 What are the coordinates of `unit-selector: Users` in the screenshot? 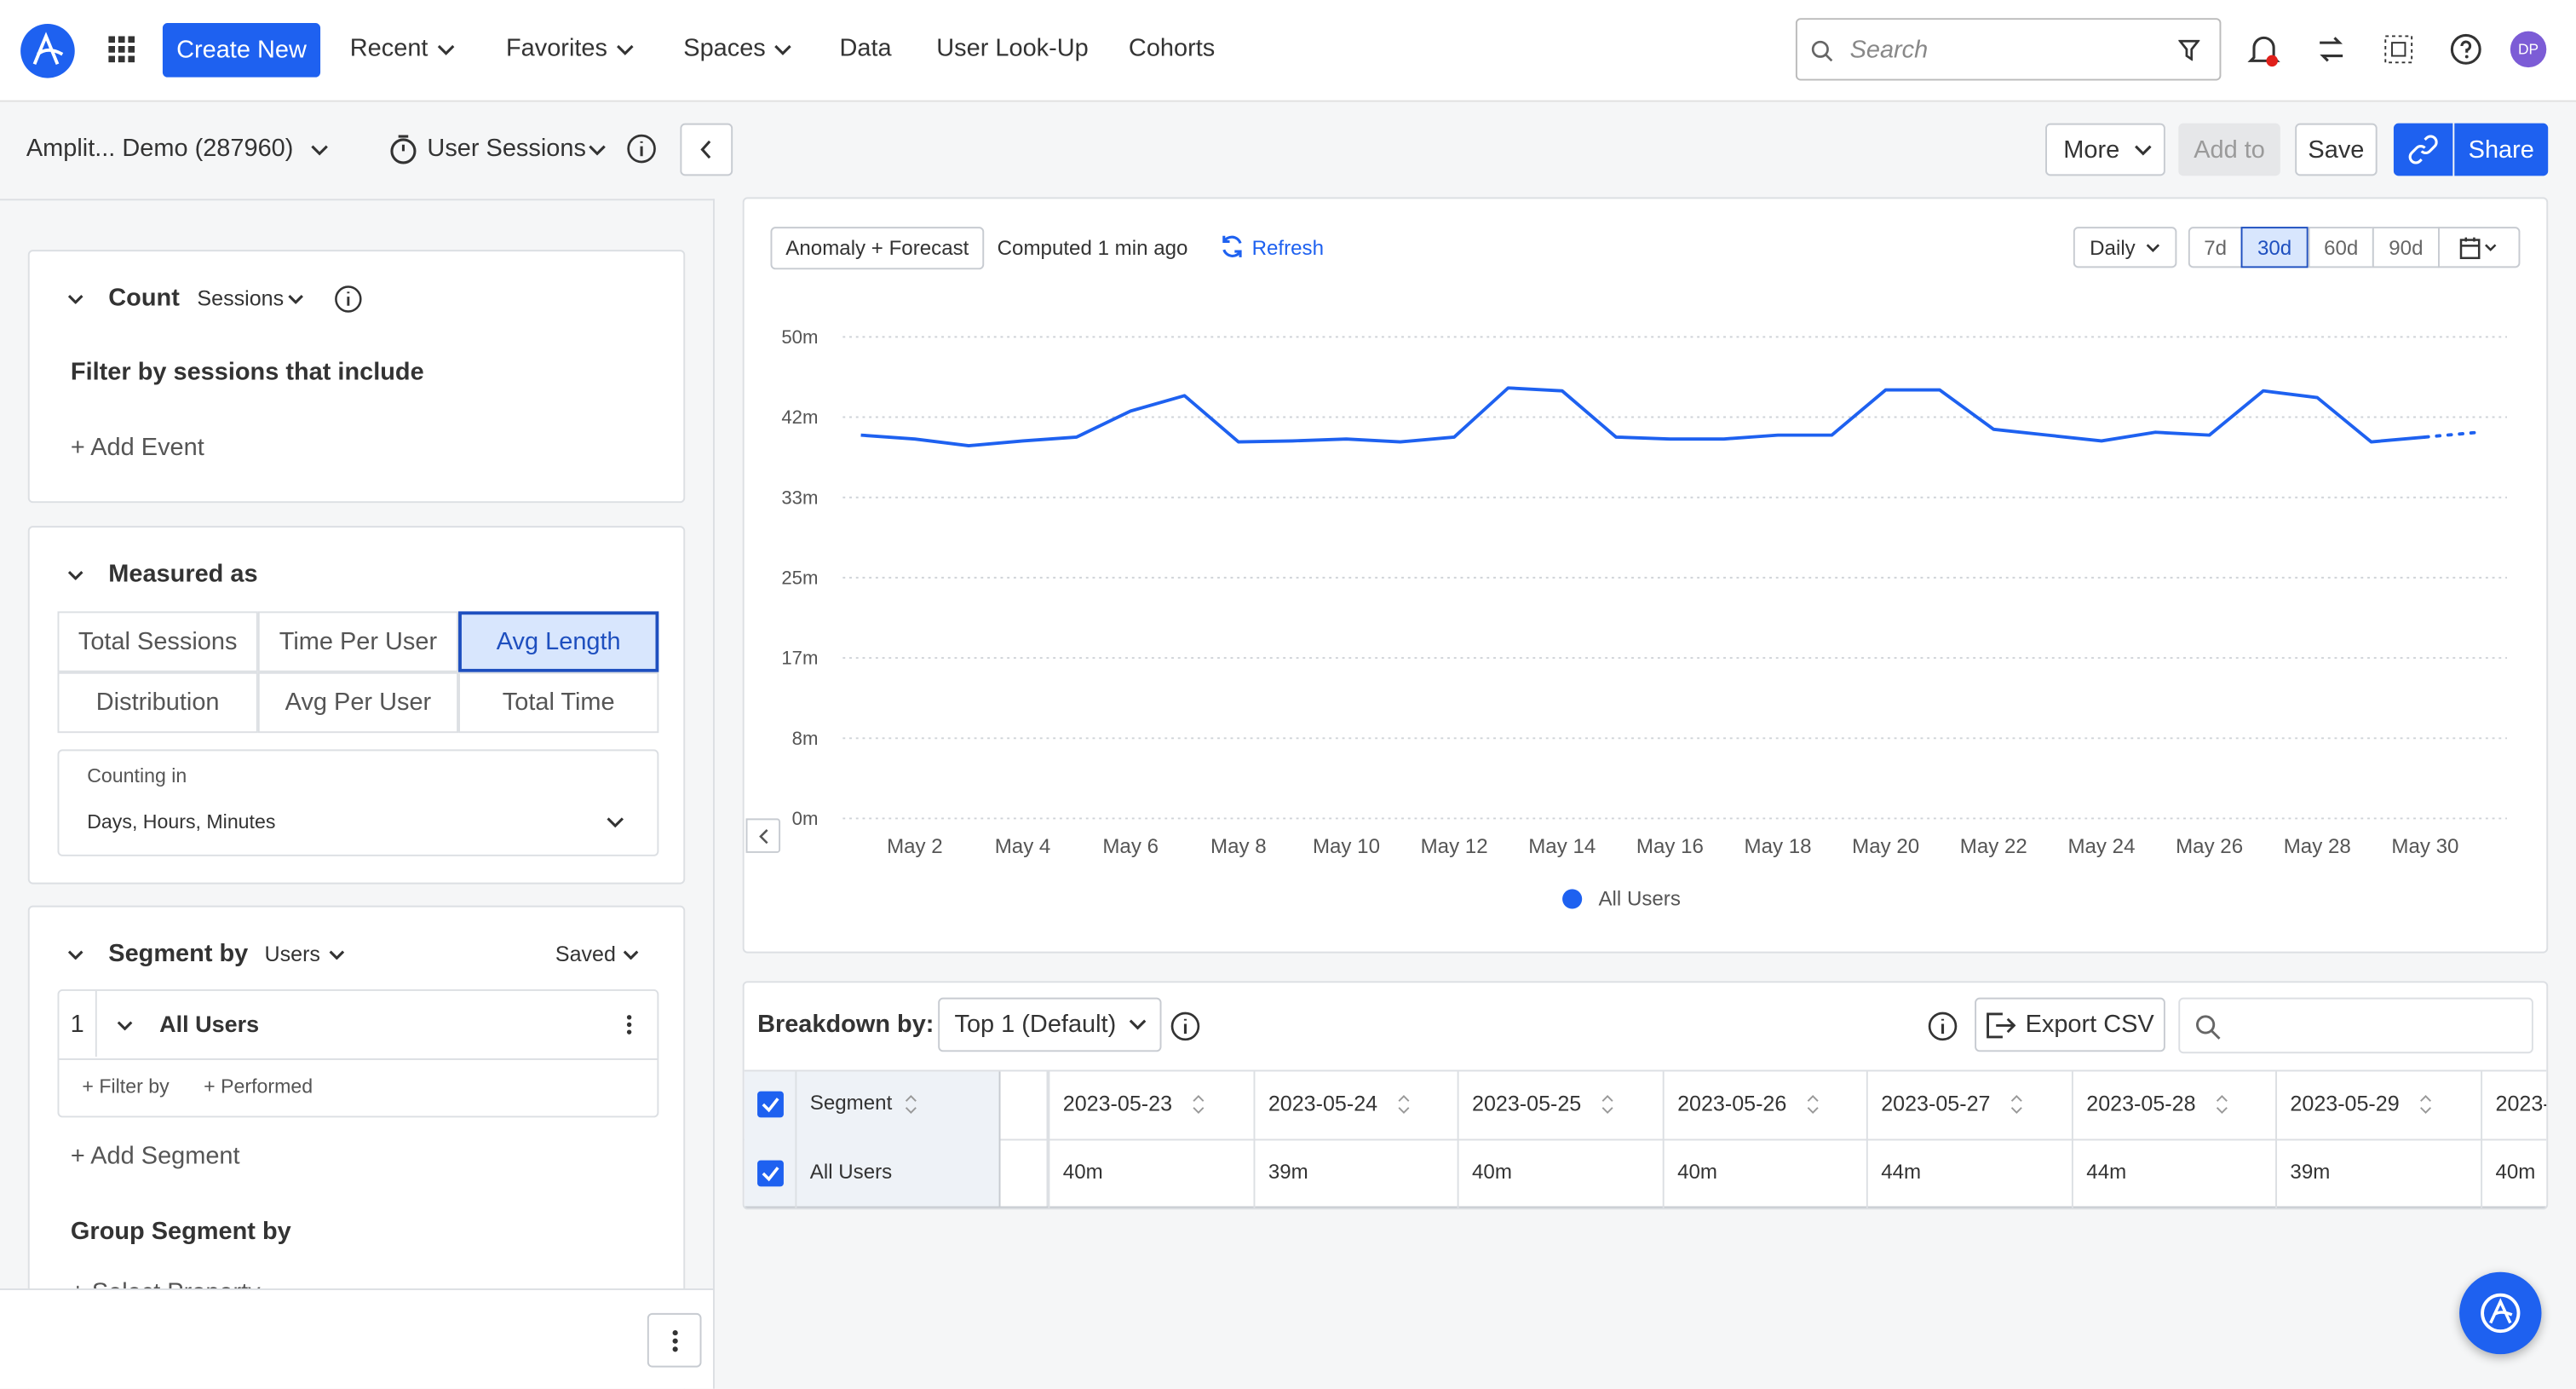 It's located at (291, 954).